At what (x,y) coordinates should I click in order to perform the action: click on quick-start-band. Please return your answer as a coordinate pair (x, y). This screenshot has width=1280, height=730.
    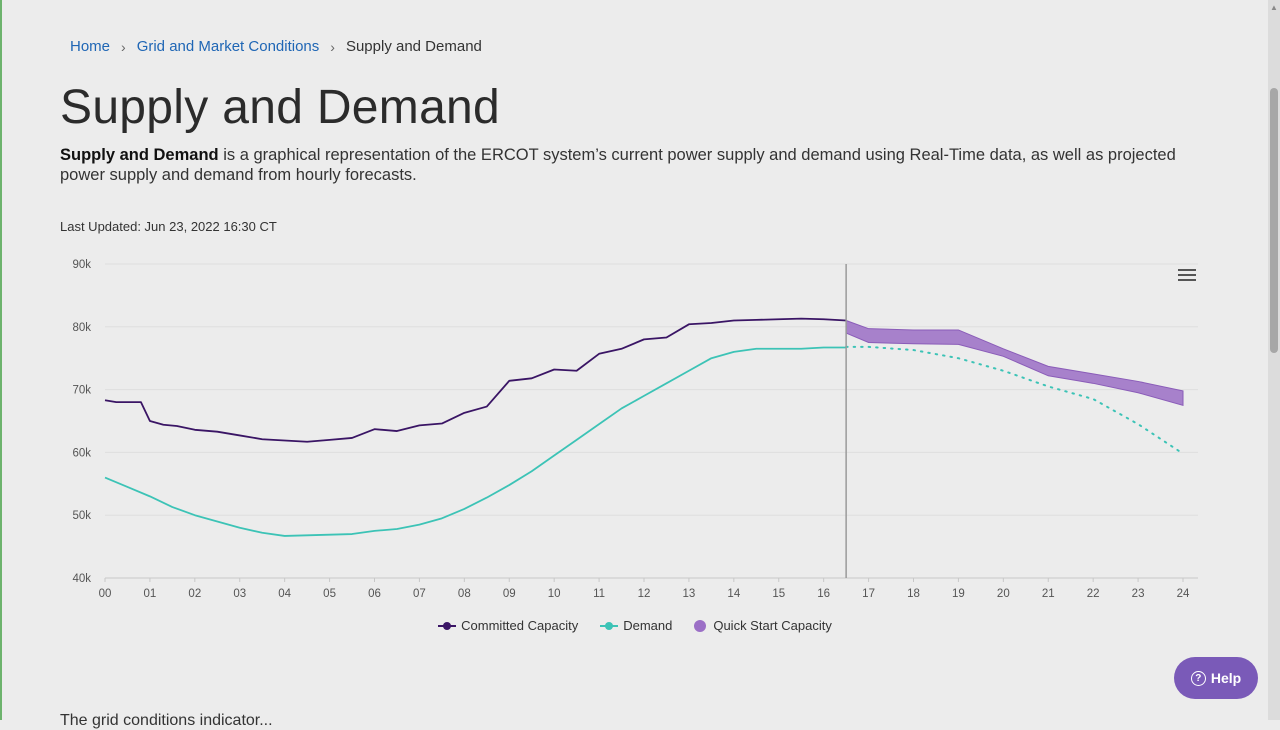
    Looking at the image, I should click on (1014, 362).